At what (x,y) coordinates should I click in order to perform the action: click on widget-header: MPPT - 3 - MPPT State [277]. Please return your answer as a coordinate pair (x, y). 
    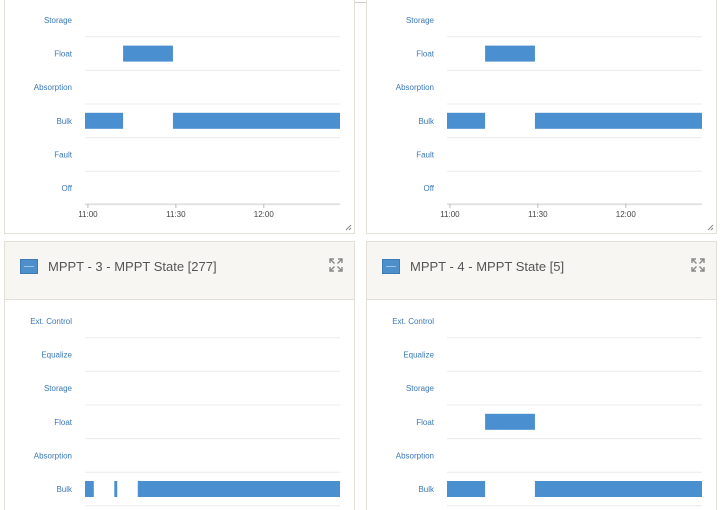
    Looking at the image, I should click on (179, 271).